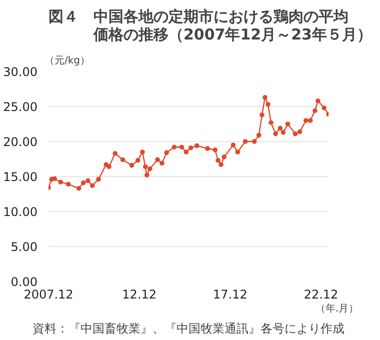 The image size is (380, 340). What do you see at coordinates (139, 295) in the screenshot?
I see `x-tick-label: 12.12` at bounding box center [139, 295].